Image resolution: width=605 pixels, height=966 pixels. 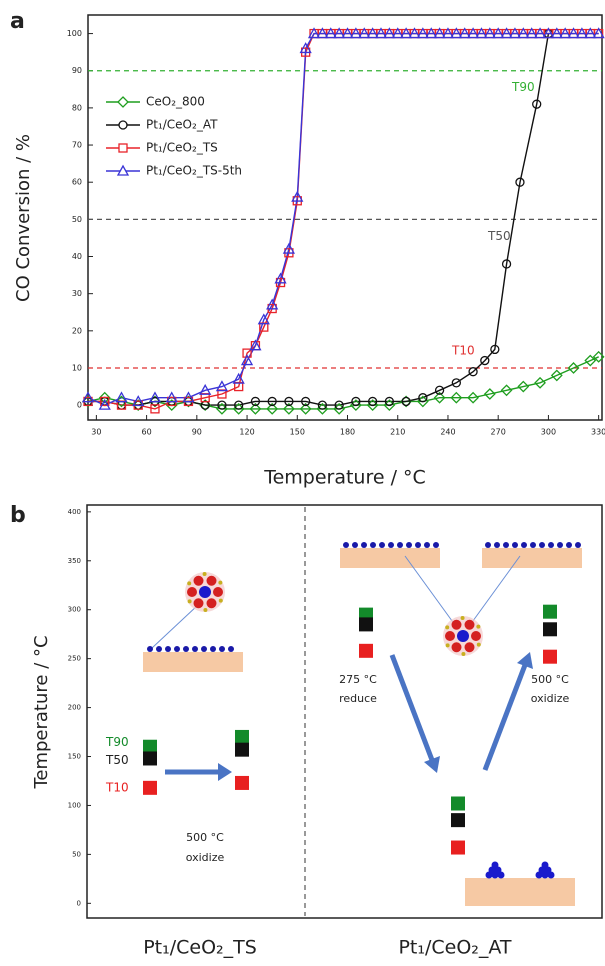 I want to click on x-tick-label: 300, so click(x=548, y=432).